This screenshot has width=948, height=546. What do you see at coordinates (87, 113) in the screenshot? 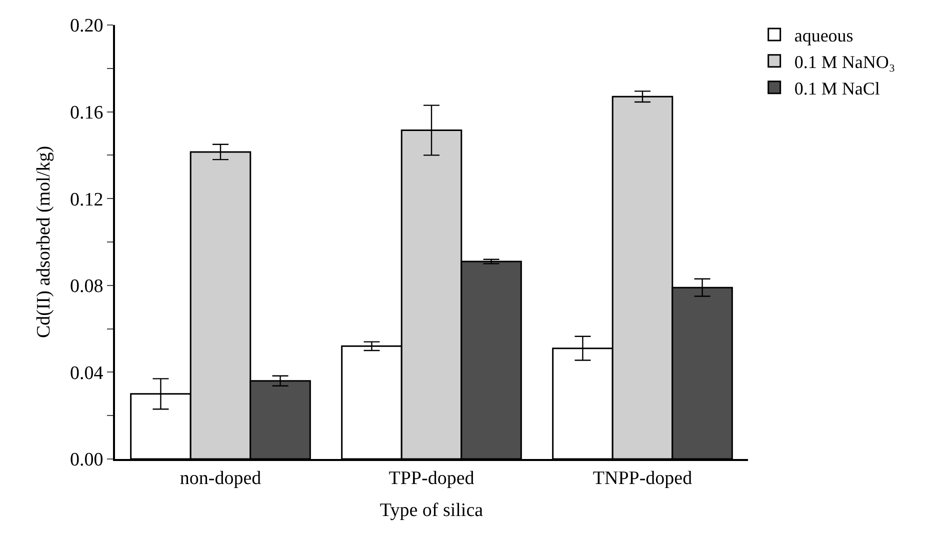
I see `y-tick-label: 0.16` at bounding box center [87, 113].